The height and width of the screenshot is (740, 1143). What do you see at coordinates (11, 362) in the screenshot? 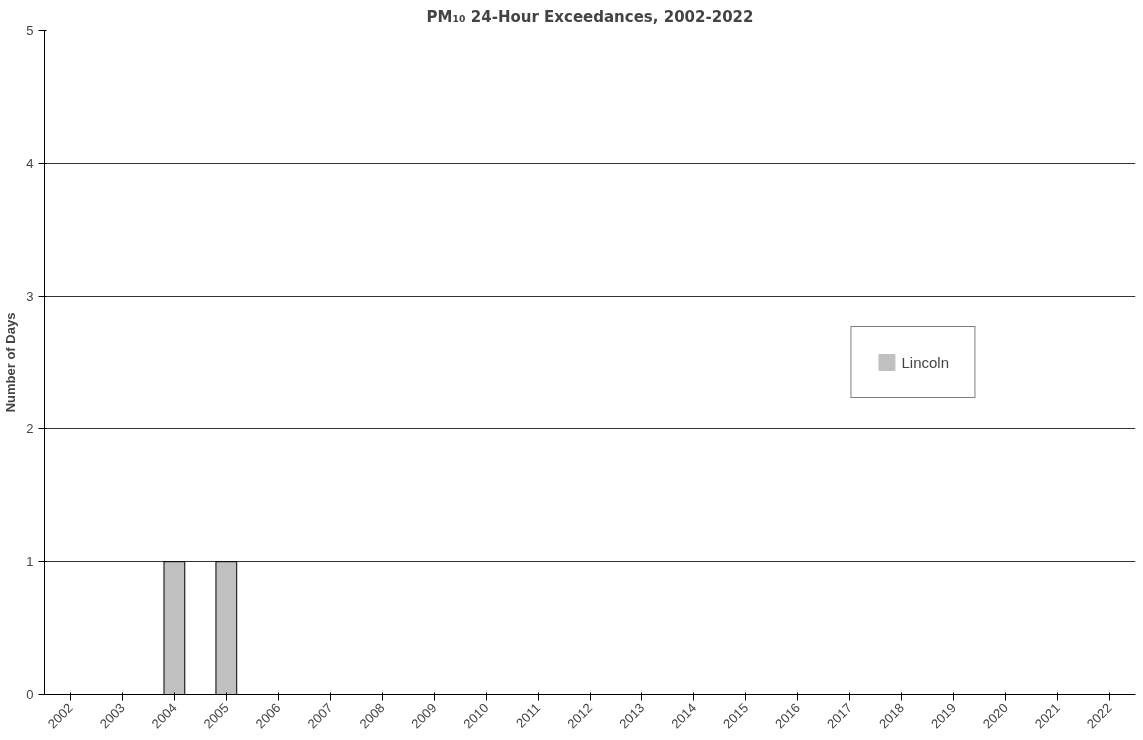
I see `y-axis-title: Number of Days` at bounding box center [11, 362].